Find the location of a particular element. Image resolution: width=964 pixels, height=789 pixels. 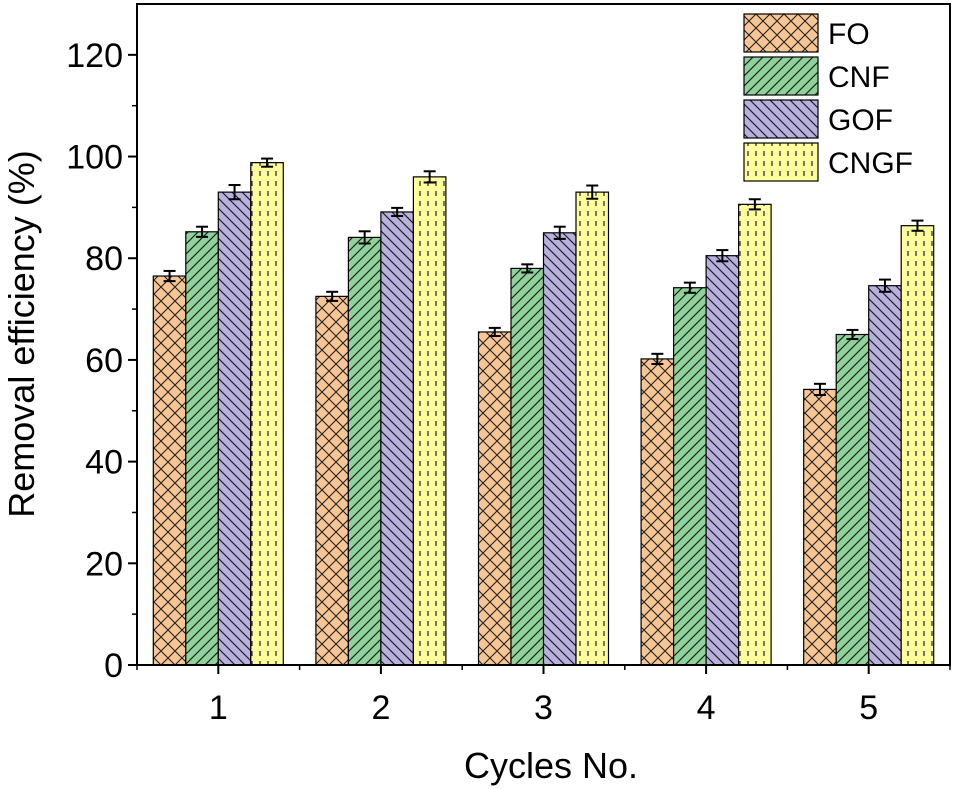

legend-swatch-cngf is located at coordinates (781, 162).